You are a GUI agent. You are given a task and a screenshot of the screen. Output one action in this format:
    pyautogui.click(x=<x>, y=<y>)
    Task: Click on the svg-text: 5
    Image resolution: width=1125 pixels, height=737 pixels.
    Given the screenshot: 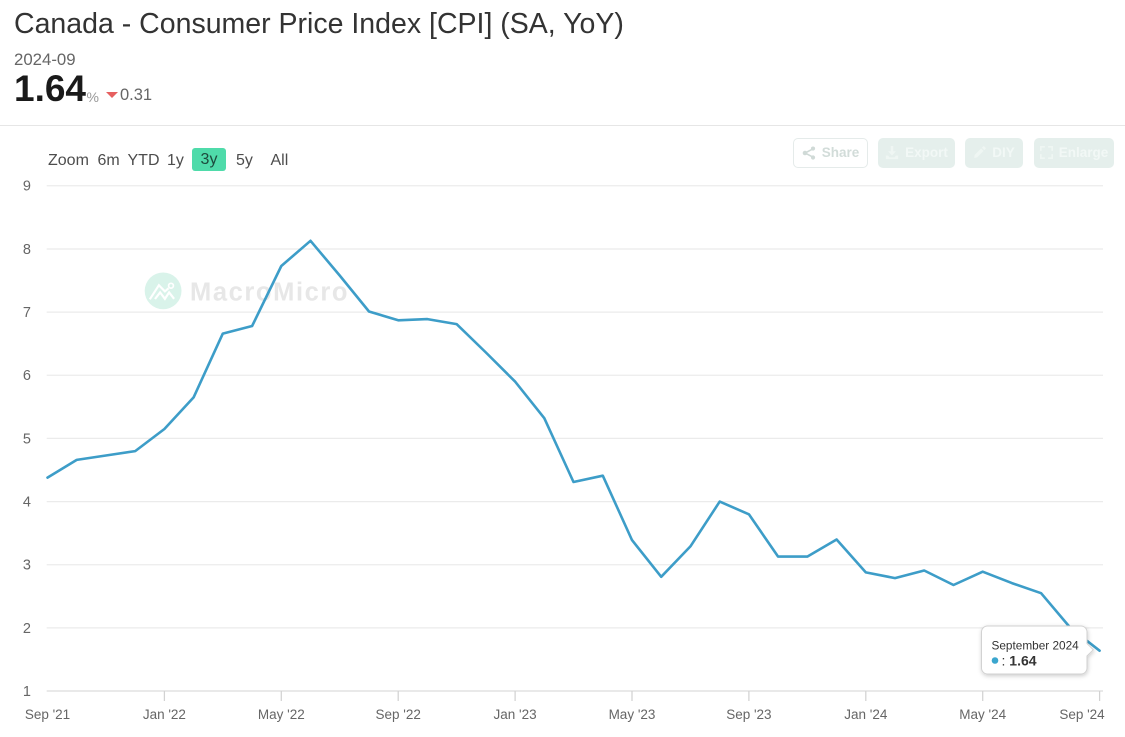 What is the action you would take?
    pyautogui.click(x=27, y=439)
    